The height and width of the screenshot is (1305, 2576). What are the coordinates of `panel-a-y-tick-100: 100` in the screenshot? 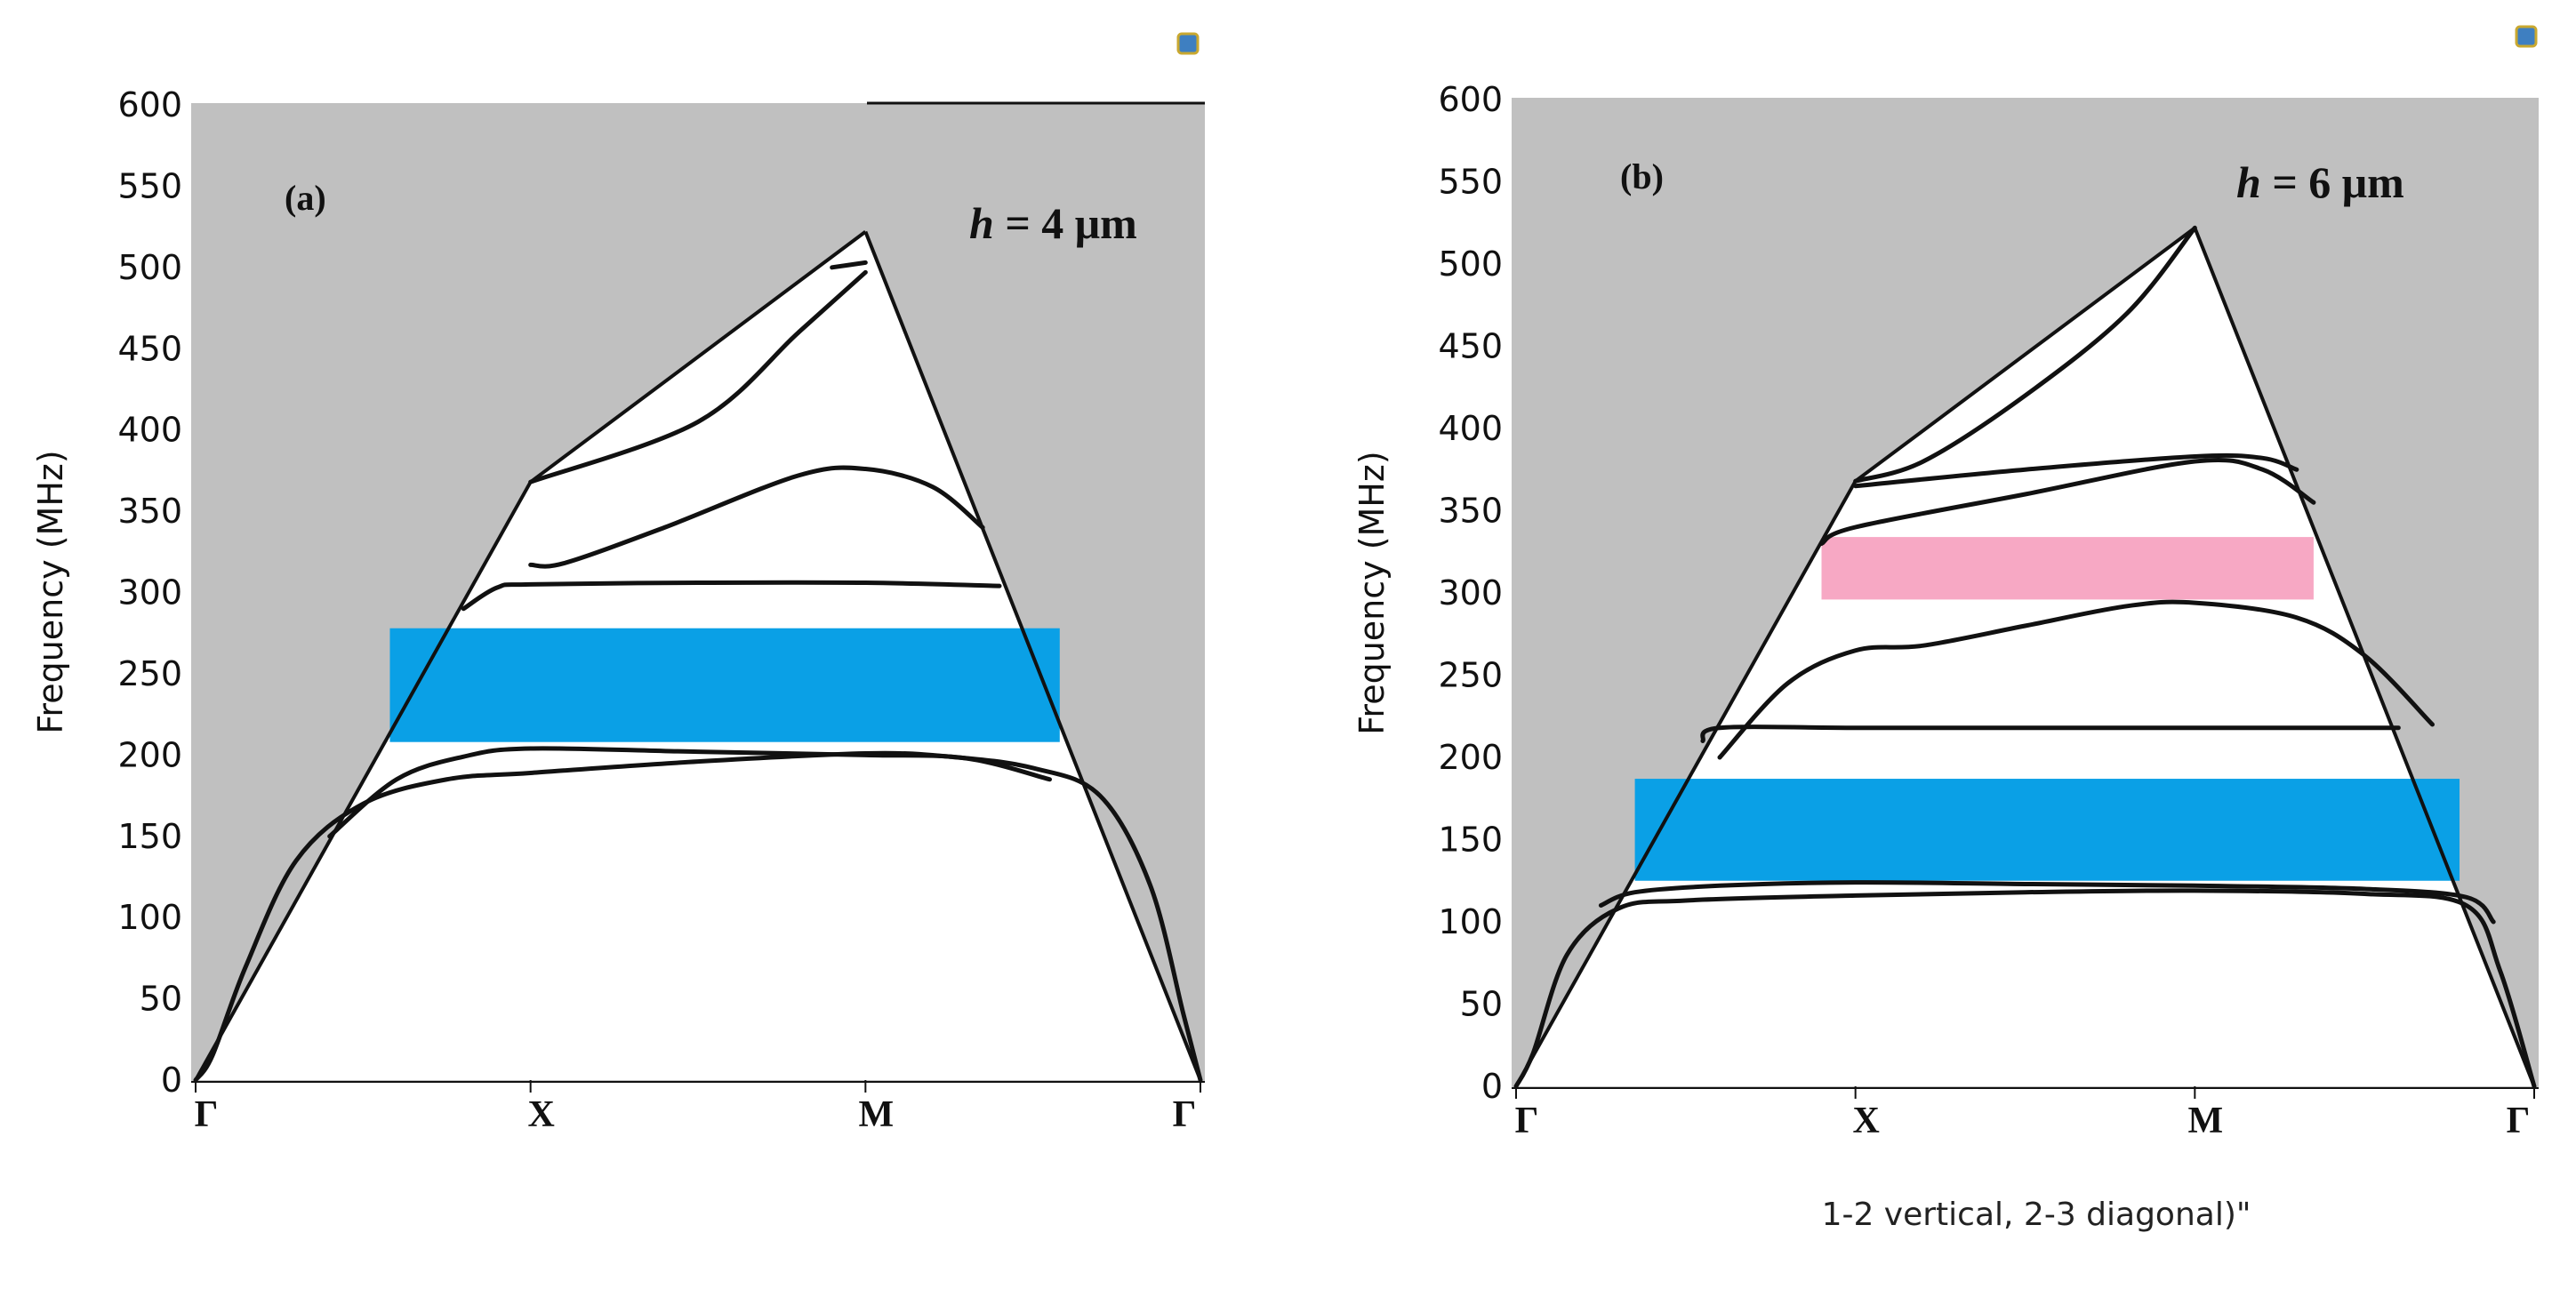 It's located at (149, 918).